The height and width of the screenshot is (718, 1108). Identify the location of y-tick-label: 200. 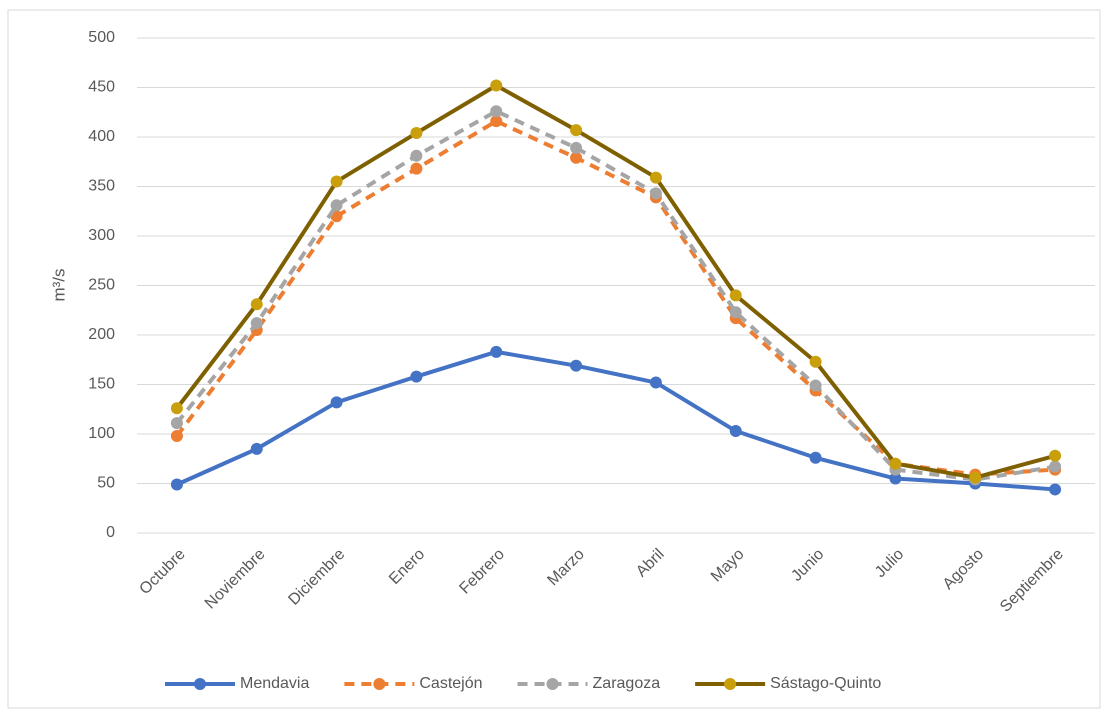
(101, 334).